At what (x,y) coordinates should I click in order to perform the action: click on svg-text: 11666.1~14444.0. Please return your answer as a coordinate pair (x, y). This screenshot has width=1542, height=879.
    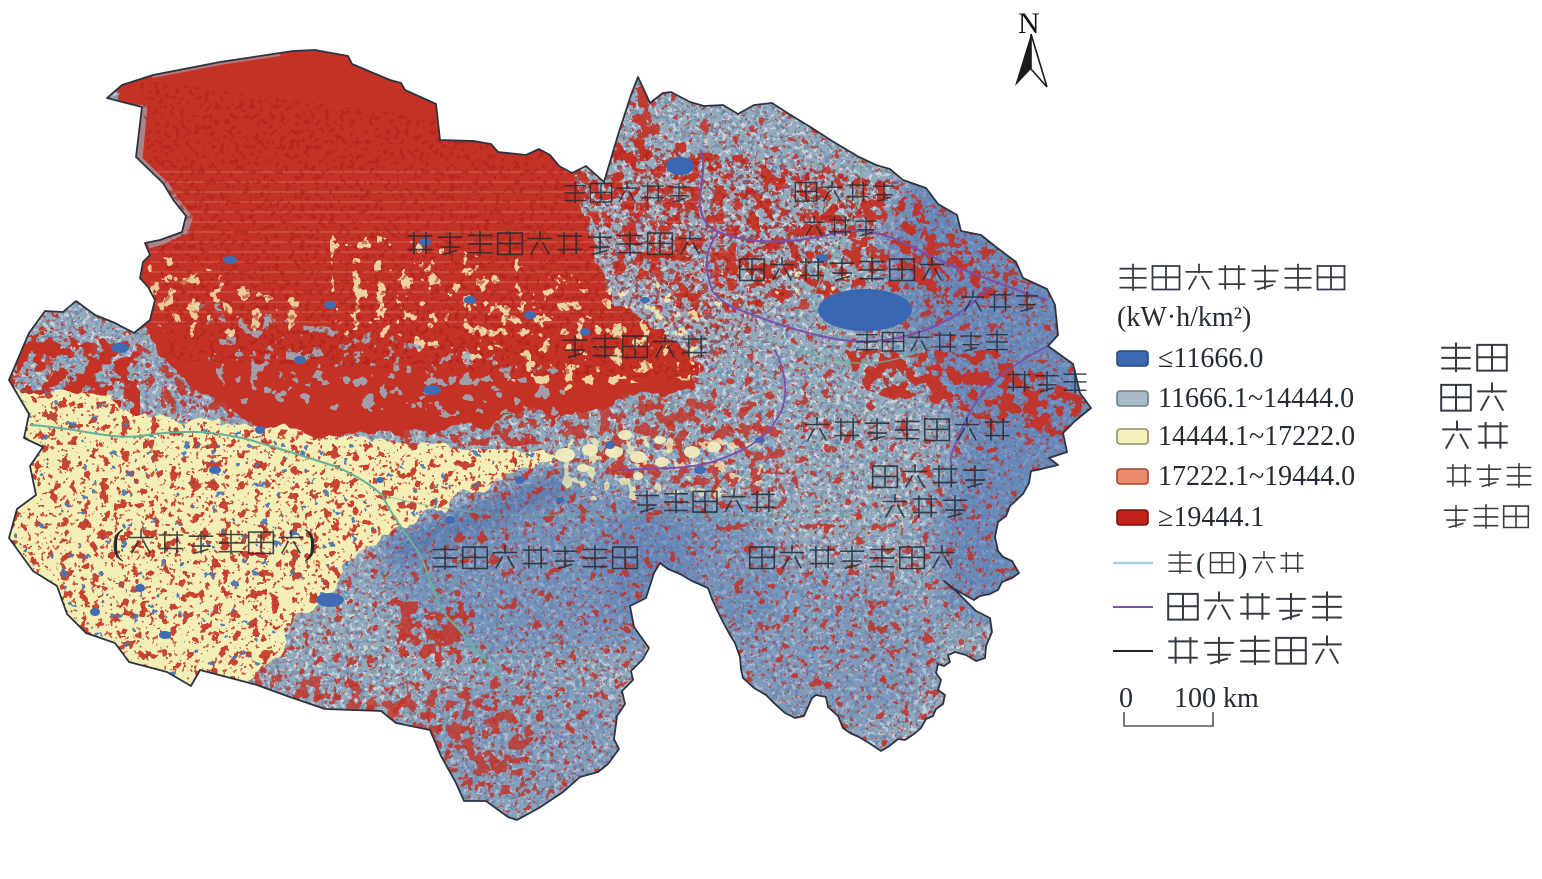
    Looking at the image, I should click on (1256, 398).